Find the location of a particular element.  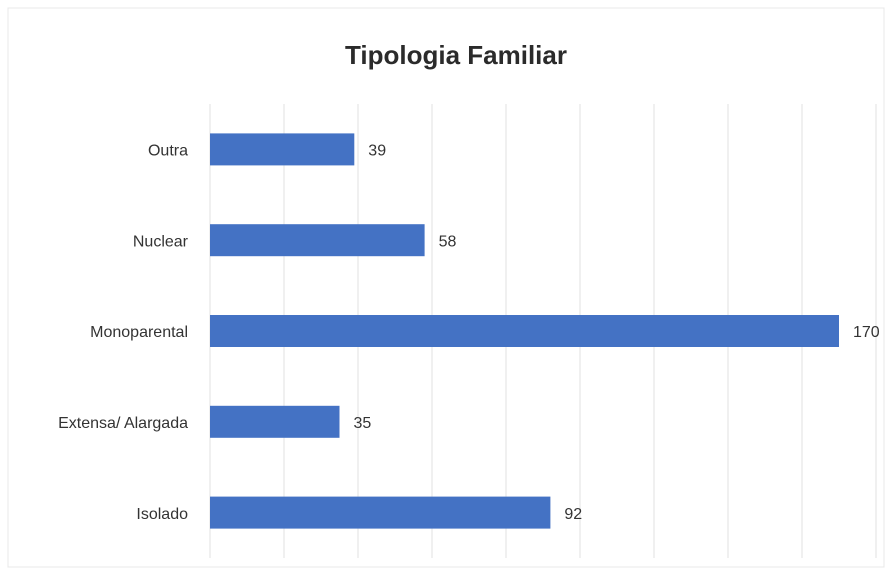

value-label: 92 is located at coordinates (573, 514).